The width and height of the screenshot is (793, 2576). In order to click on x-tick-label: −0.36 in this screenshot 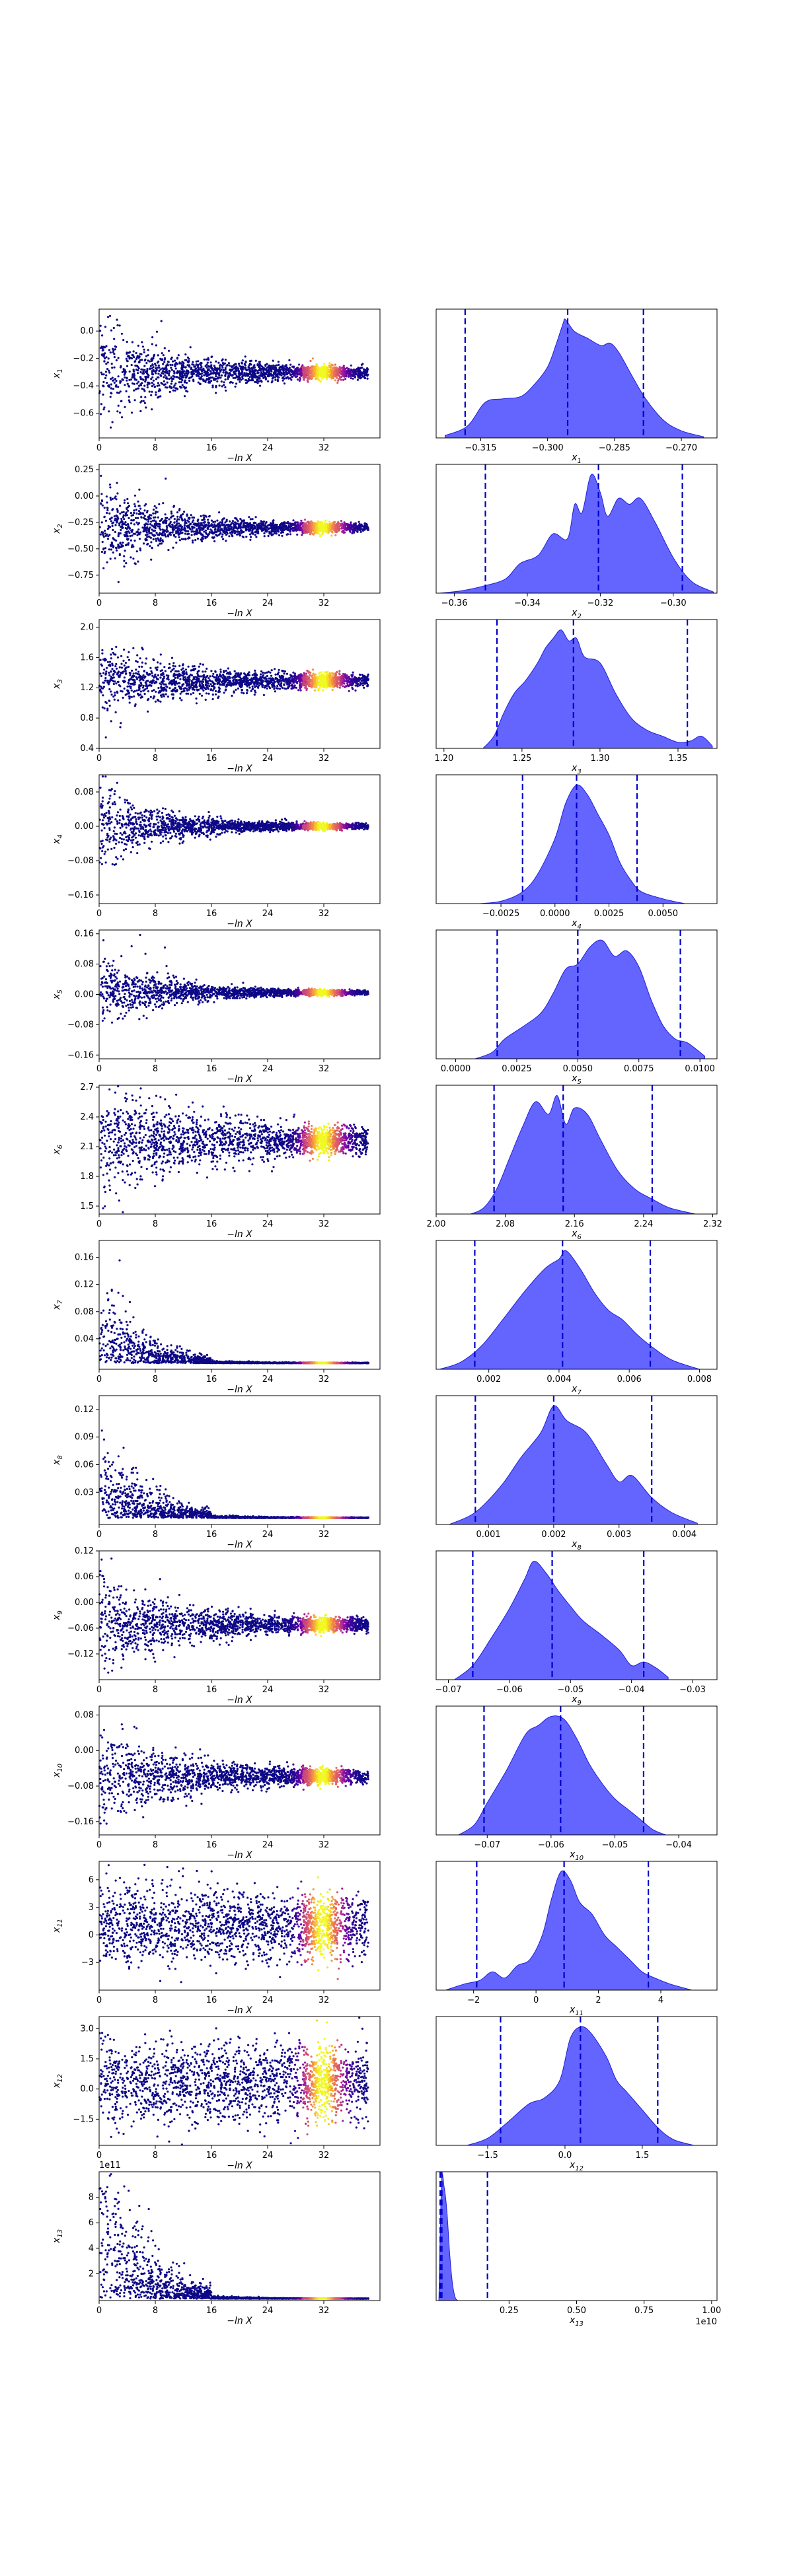, I will do `click(455, 603)`.